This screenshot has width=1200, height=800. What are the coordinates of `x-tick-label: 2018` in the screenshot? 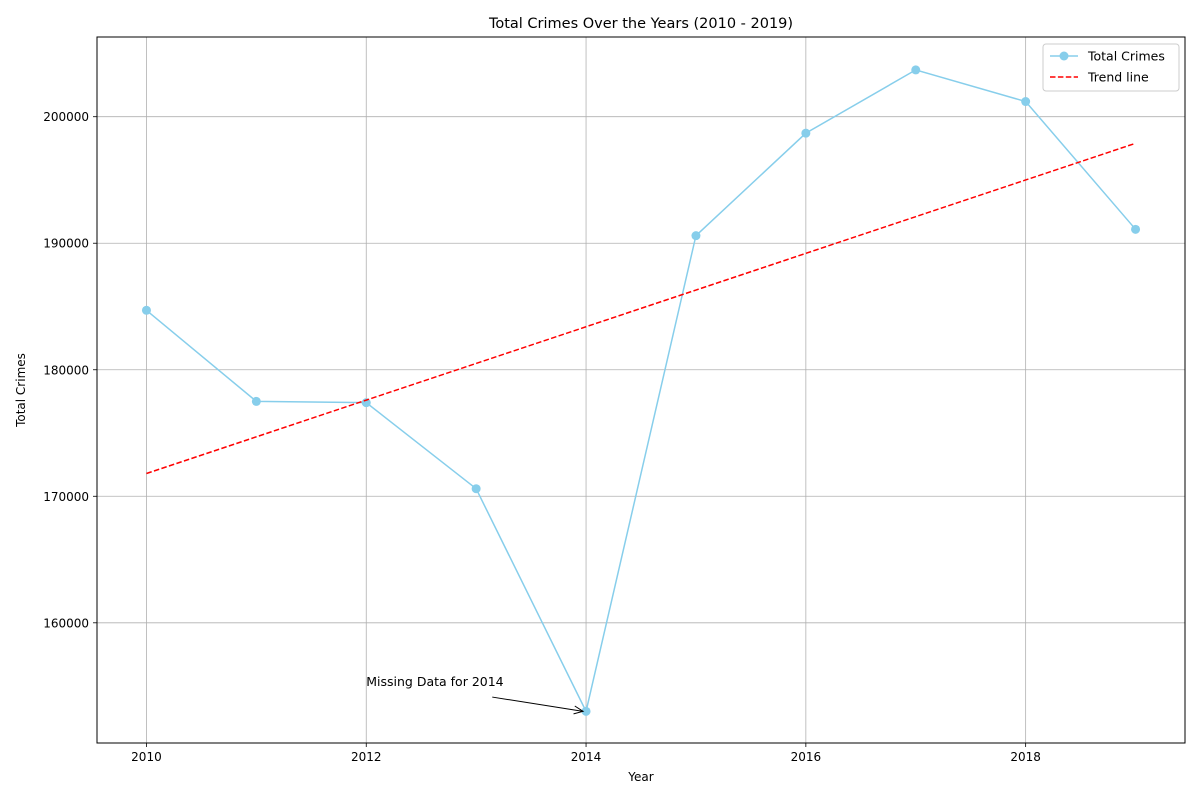 It's located at (1025, 757).